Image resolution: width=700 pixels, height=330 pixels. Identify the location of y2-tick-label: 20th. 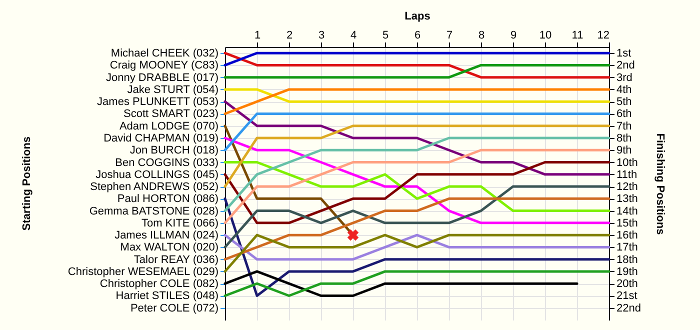
(627, 284).